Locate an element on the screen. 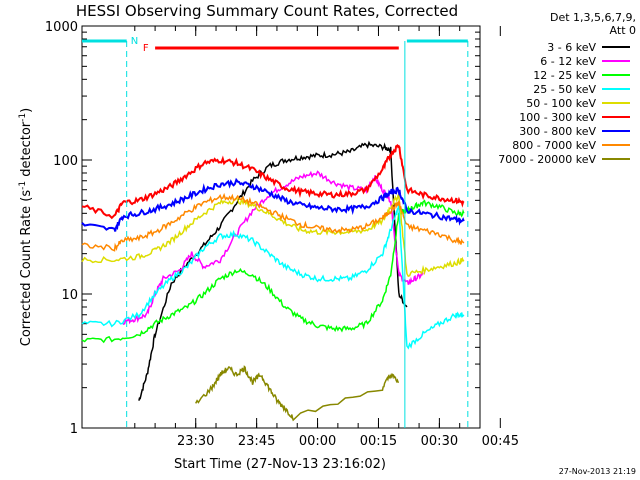 The width and height of the screenshot is (640, 480). x-tick-label: 23:30 is located at coordinates (195, 441).